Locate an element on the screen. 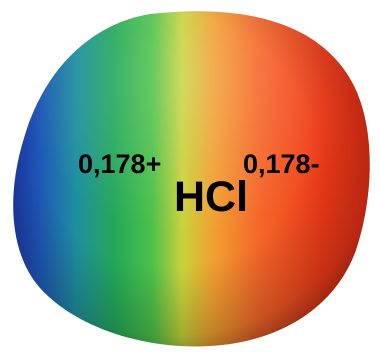 The image size is (380, 352). partial-charge-hydrogen-label: 0,178+ is located at coordinates (120, 164).